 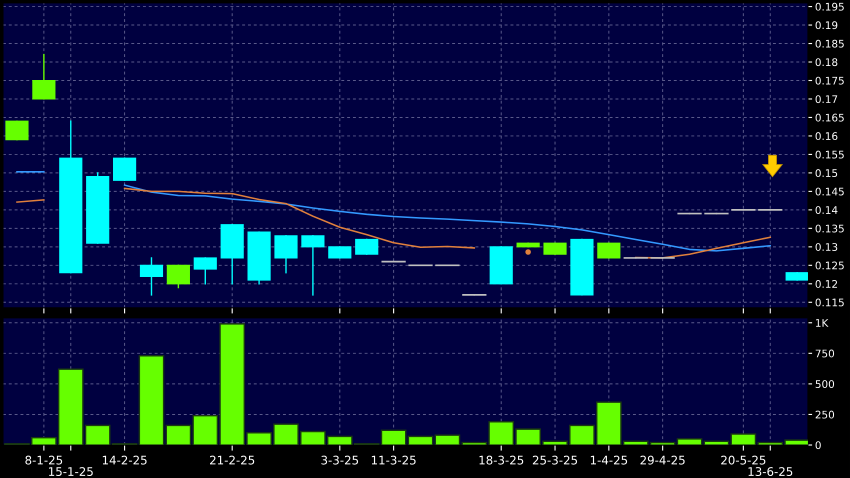 What do you see at coordinates (830, 44) in the screenshot?
I see `y-tick-label: 0.185` at bounding box center [830, 44].